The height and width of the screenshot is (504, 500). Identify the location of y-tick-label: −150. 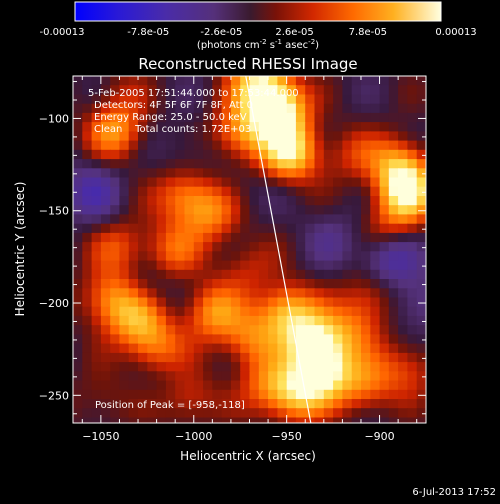
(54, 211).